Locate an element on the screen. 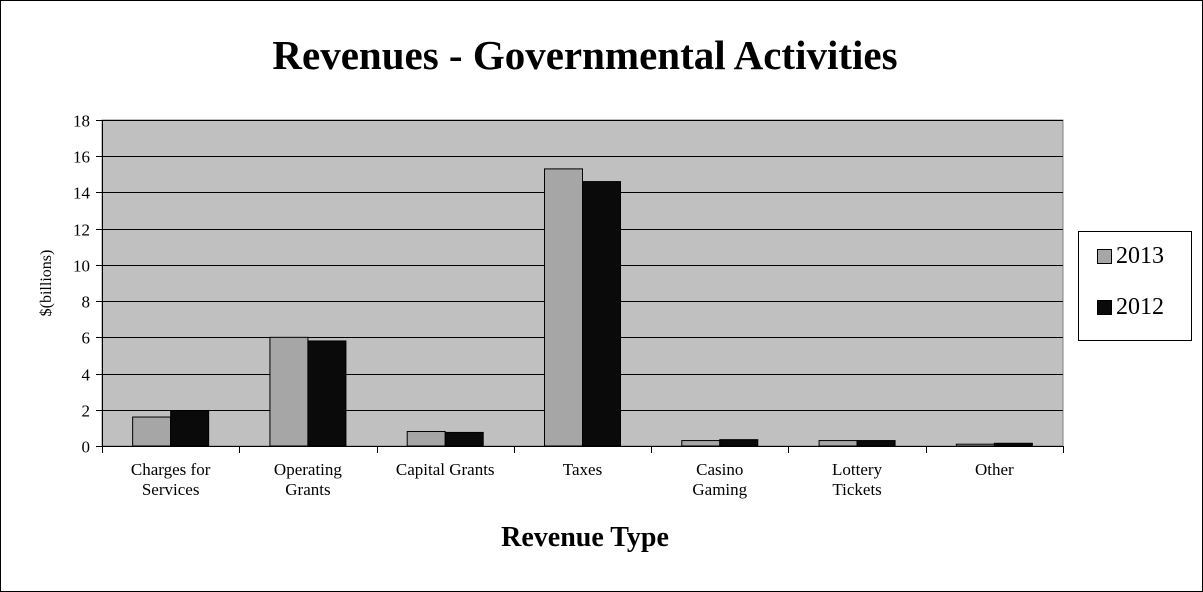  x-tick-label: Charges for Services is located at coordinates (171, 479).